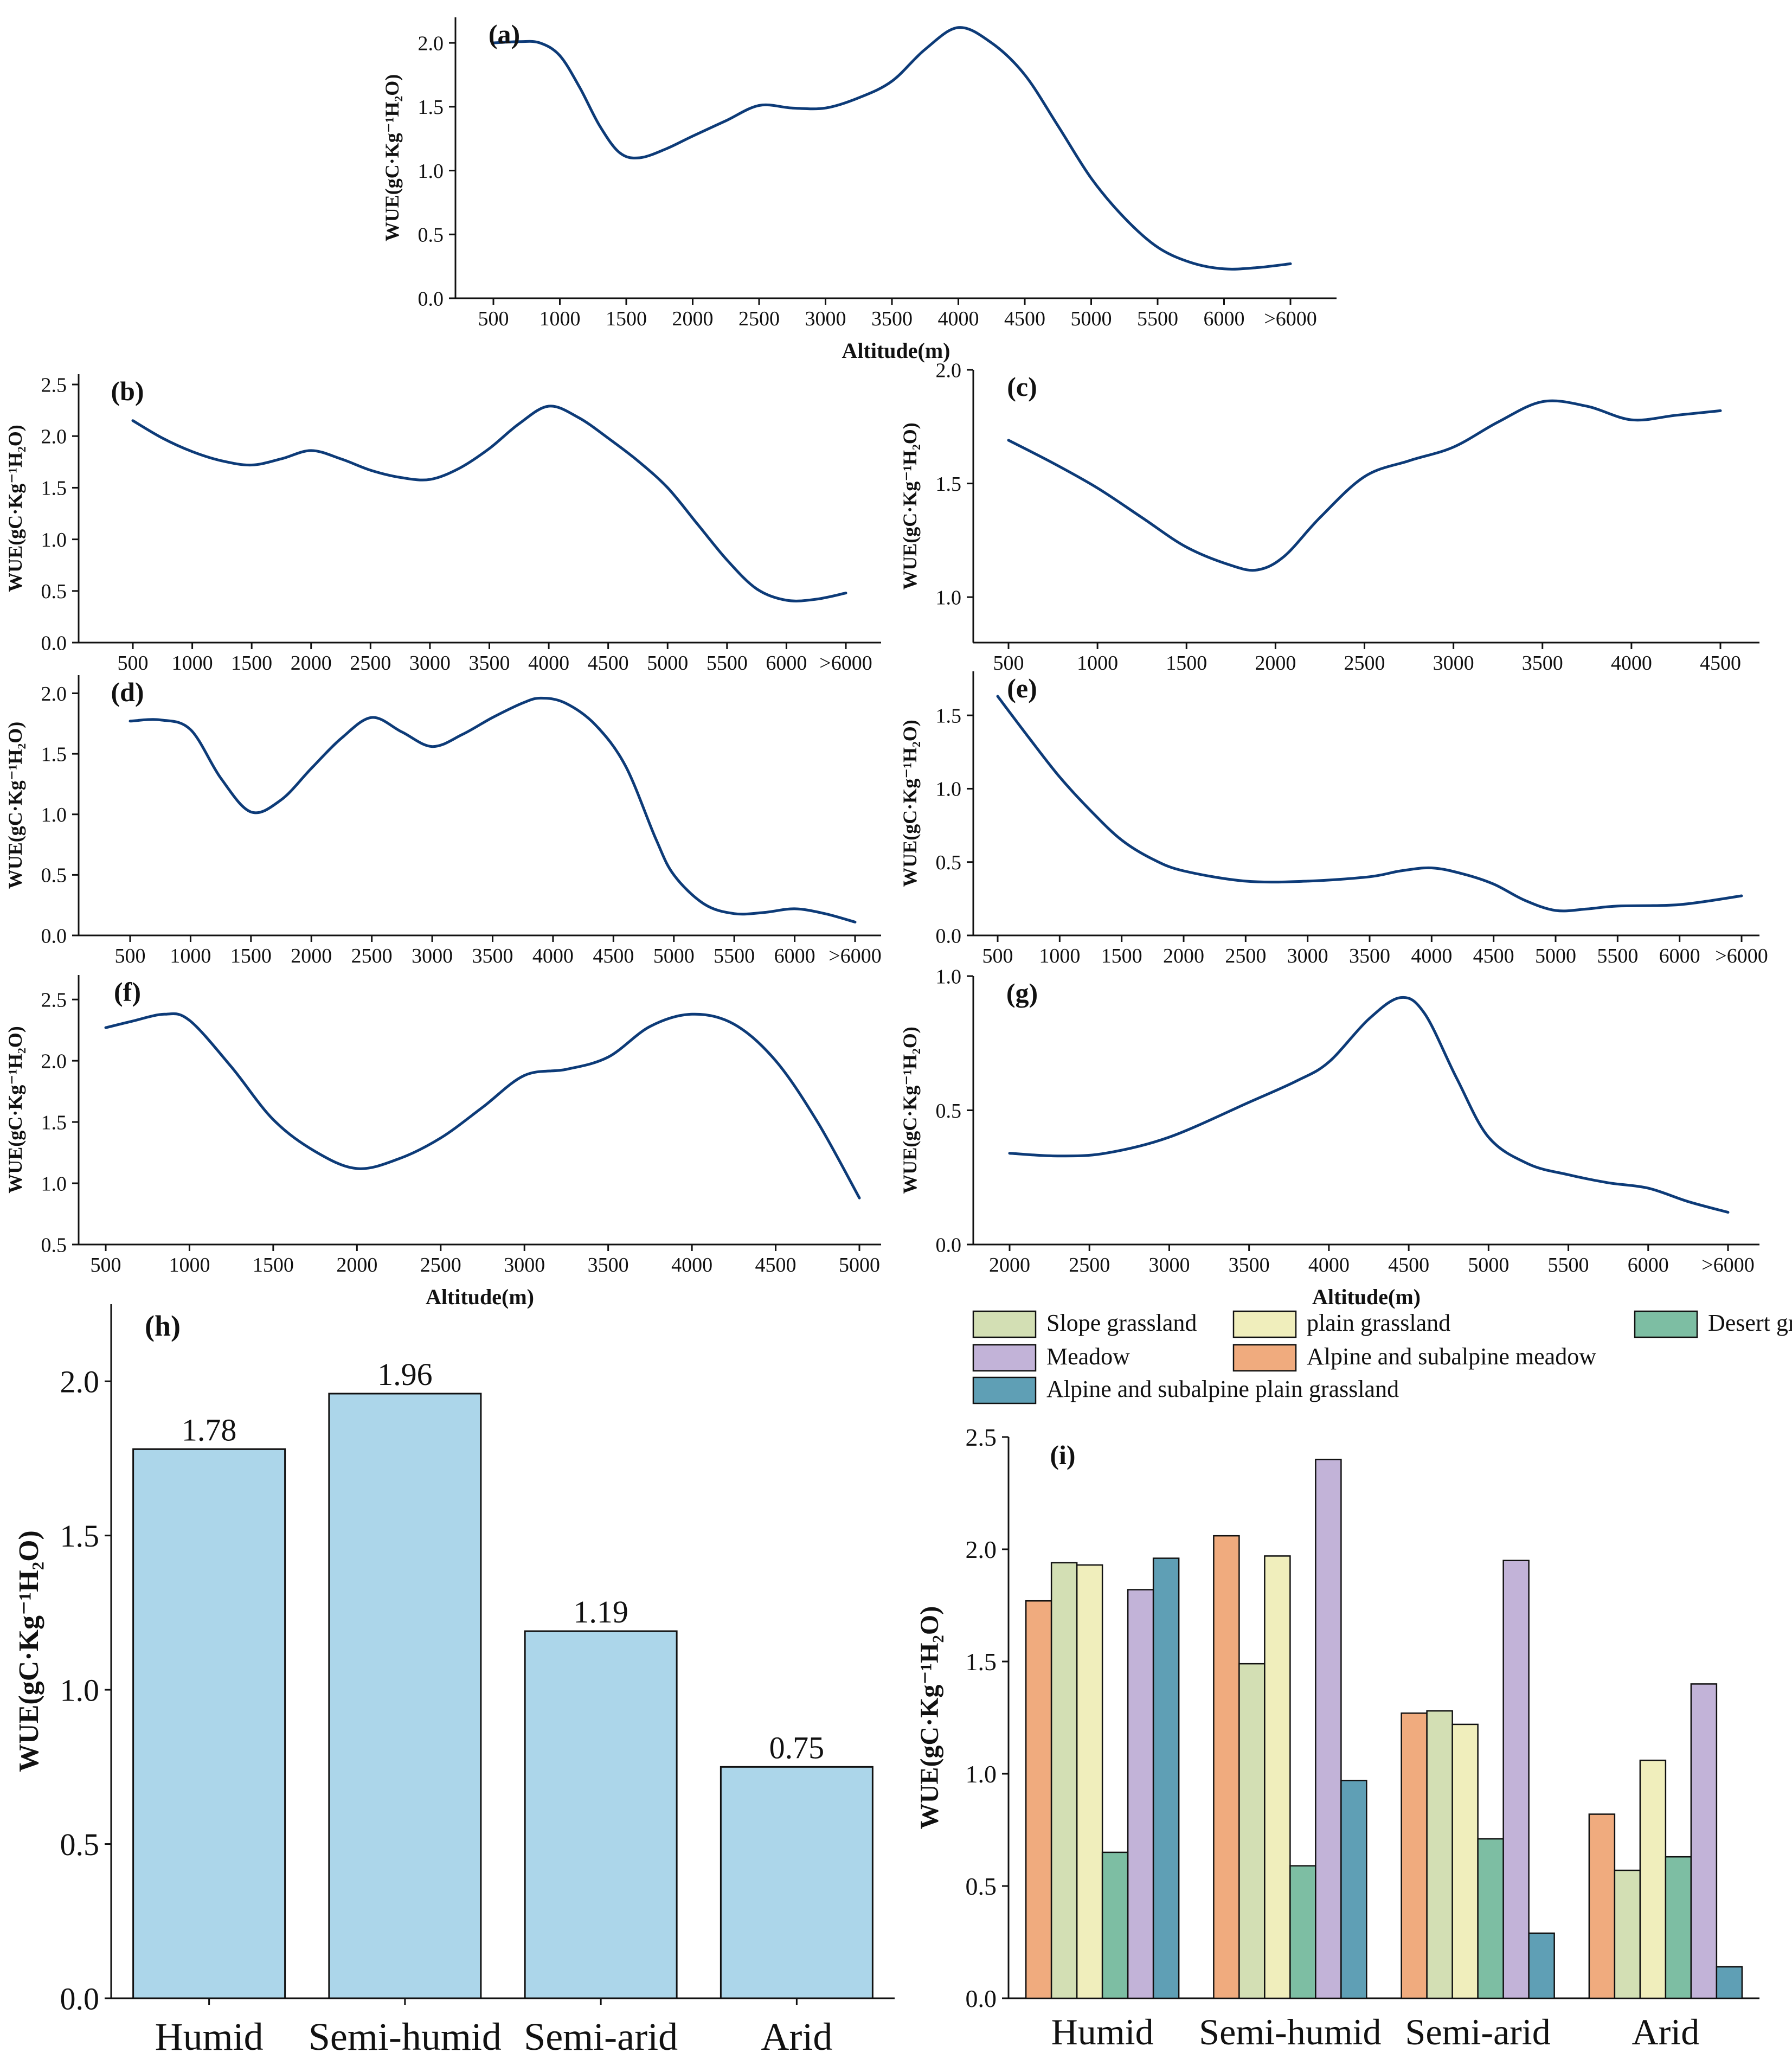 This screenshot has width=1792, height=2059. I want to click on bar-humid-desert-grassland, so click(1115, 1925).